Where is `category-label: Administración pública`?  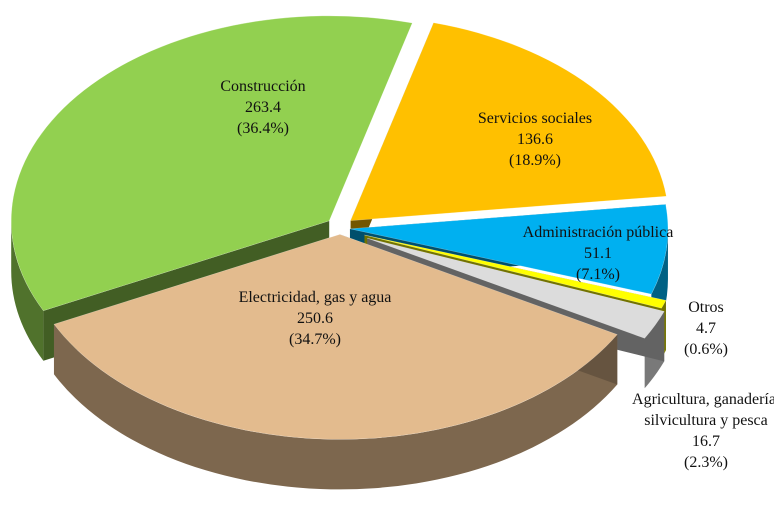 category-label: Administración pública is located at coordinates (598, 232).